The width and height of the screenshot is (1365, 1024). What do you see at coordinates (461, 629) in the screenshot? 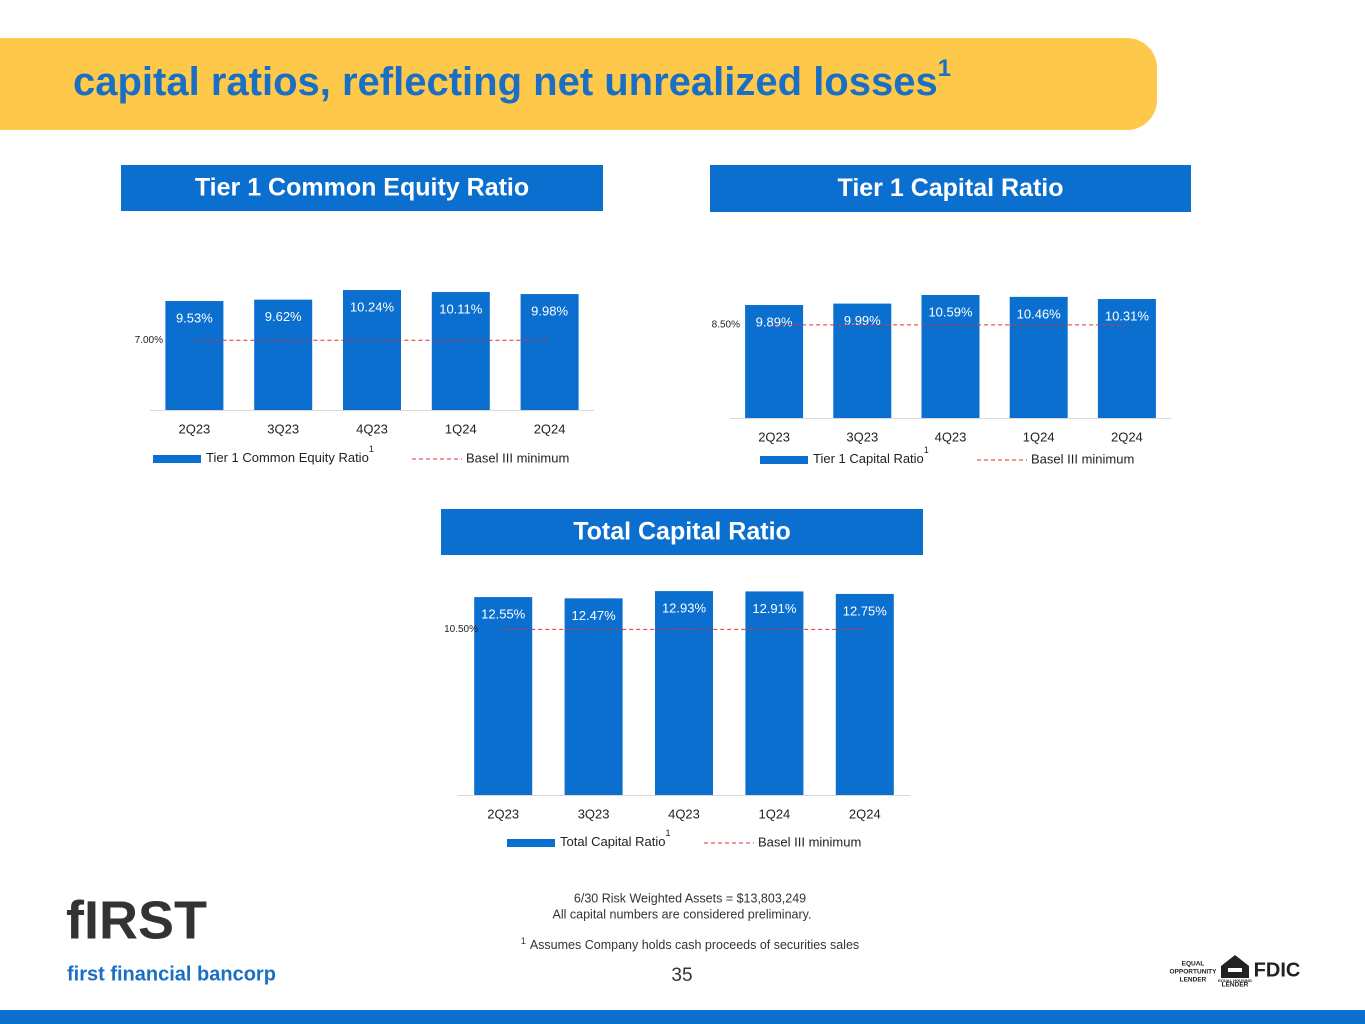
I see `reference-label: 10.50%` at bounding box center [461, 629].